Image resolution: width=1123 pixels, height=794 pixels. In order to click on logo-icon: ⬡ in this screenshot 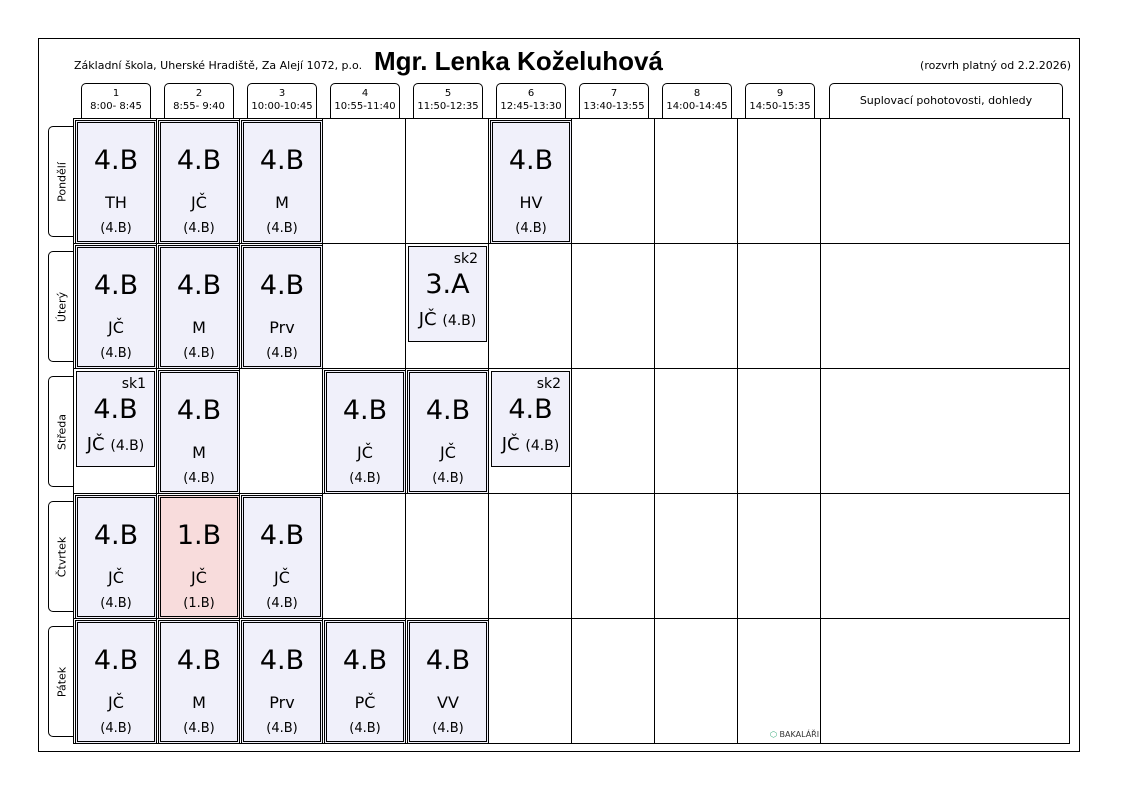, I will do `click(773, 734)`.